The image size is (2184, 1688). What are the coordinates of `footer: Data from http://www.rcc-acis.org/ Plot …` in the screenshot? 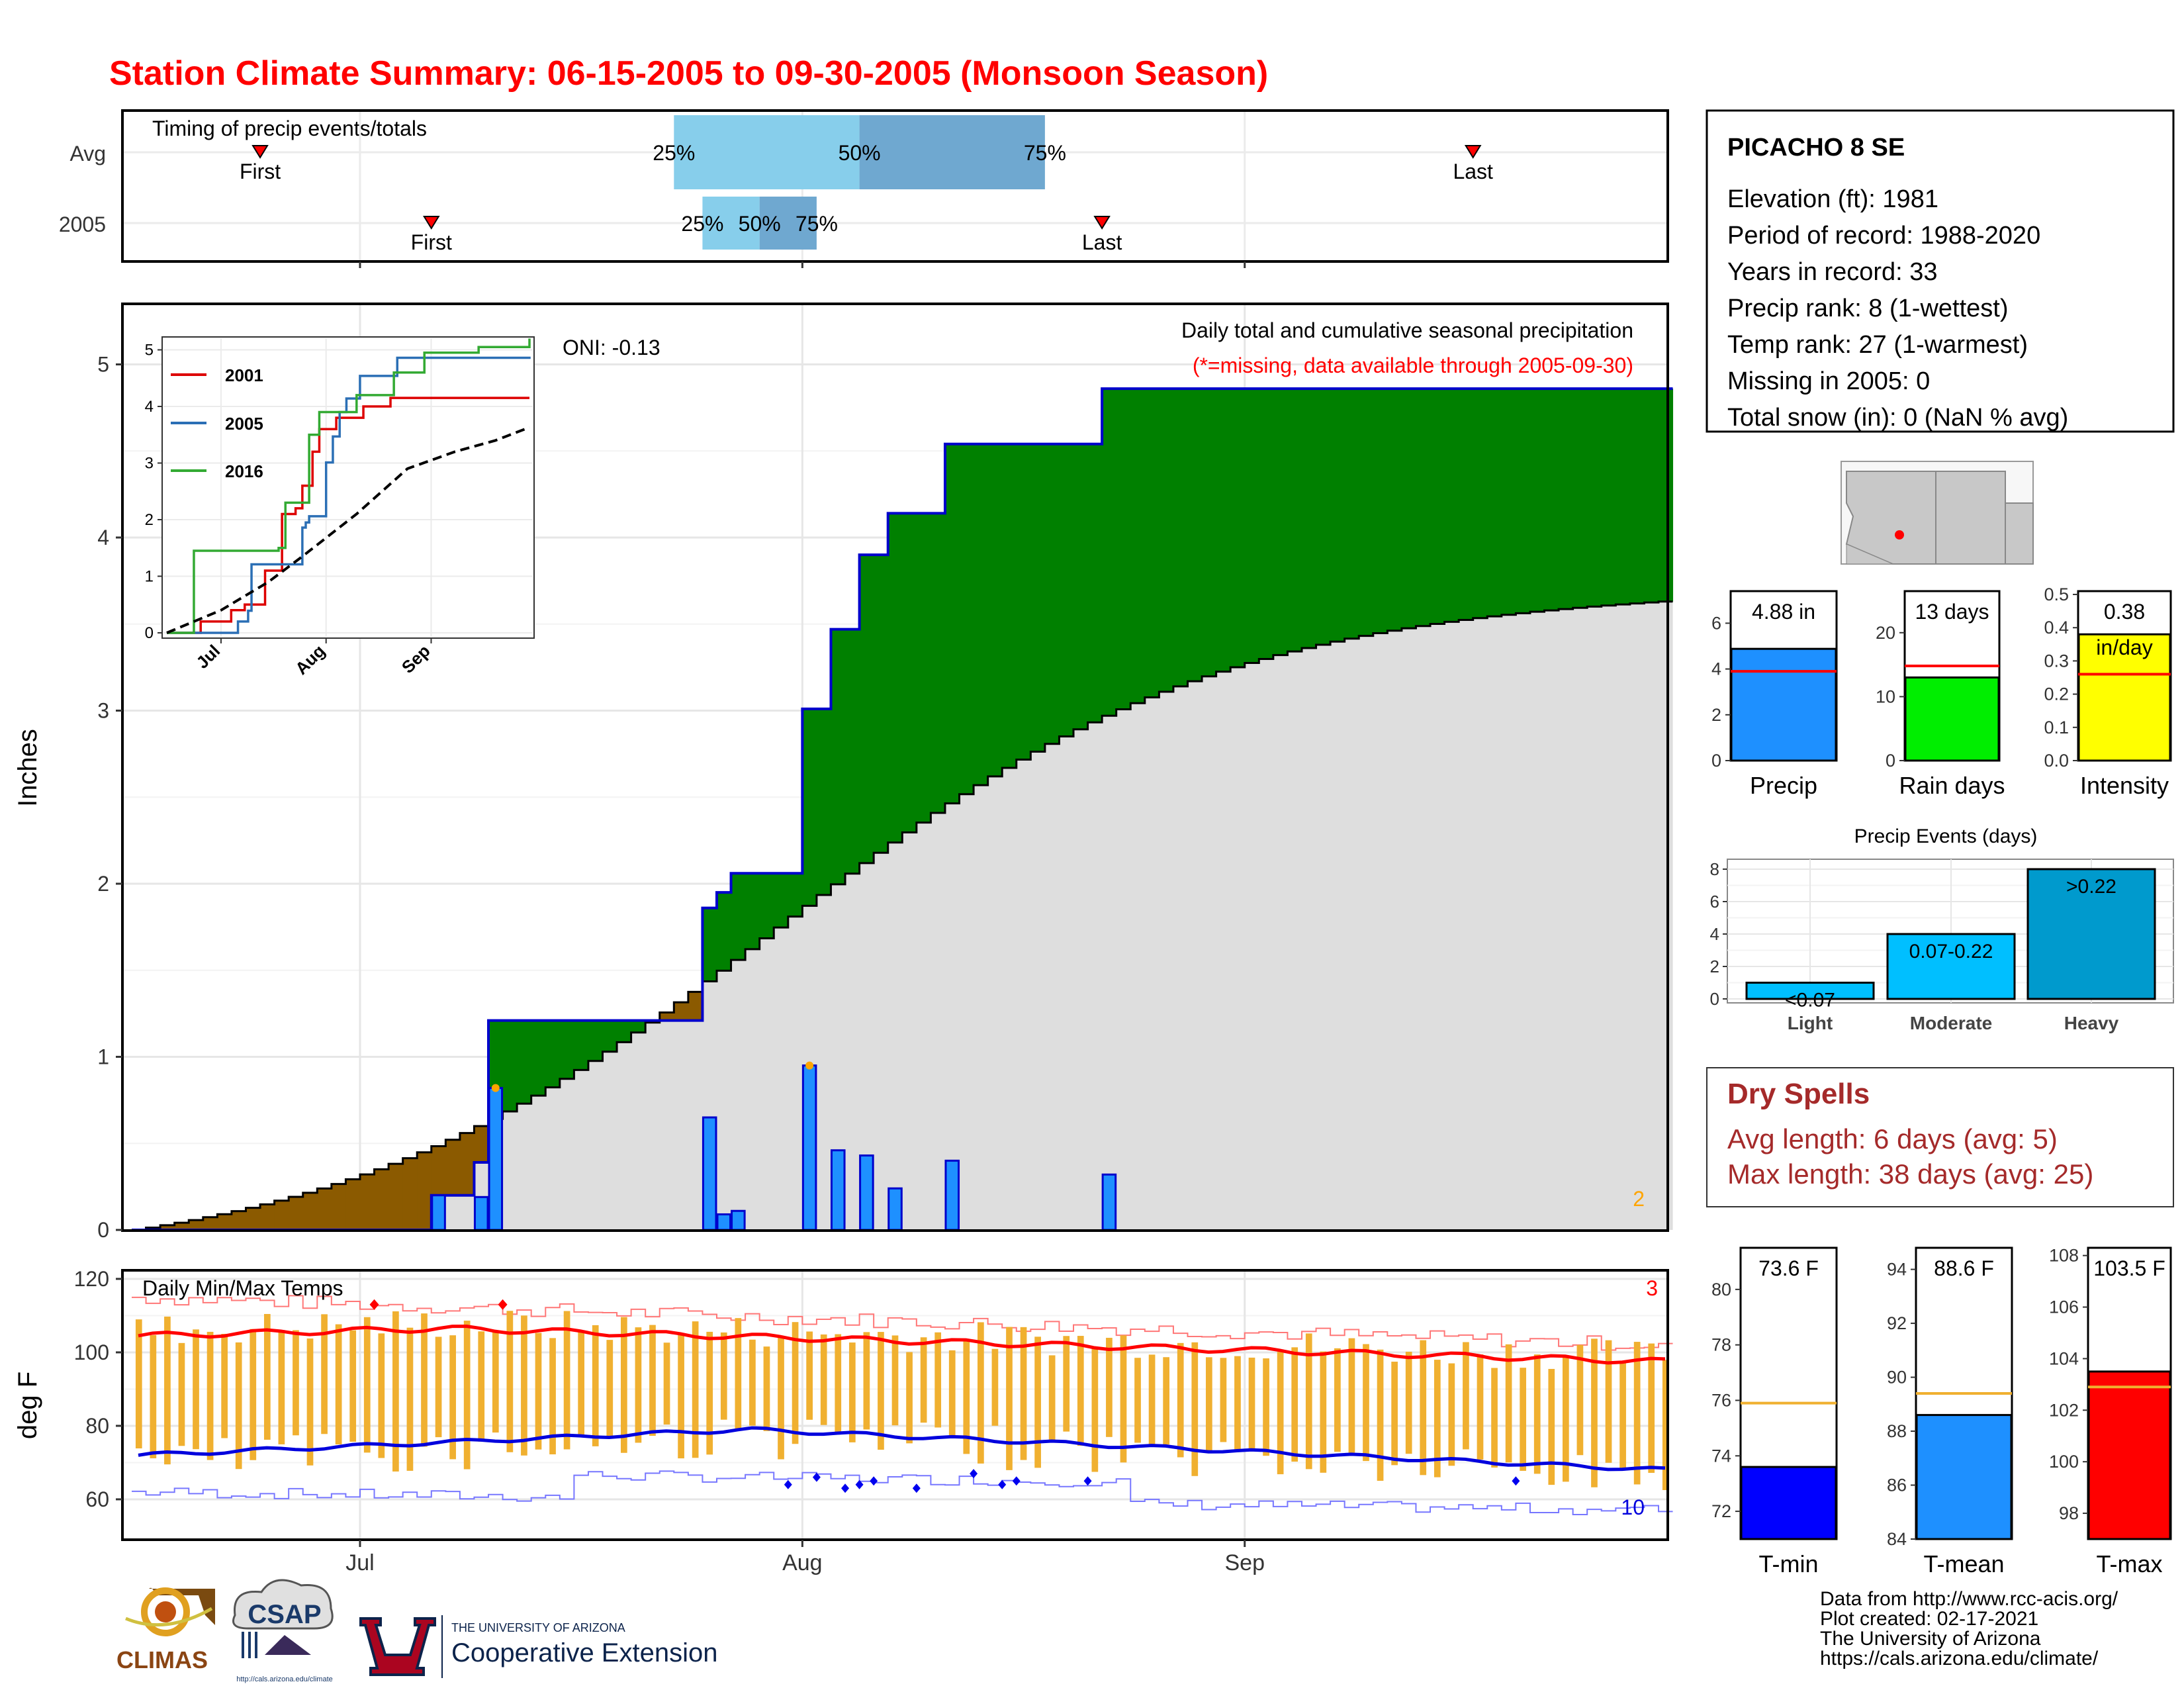 It's located at (1117, 1631).